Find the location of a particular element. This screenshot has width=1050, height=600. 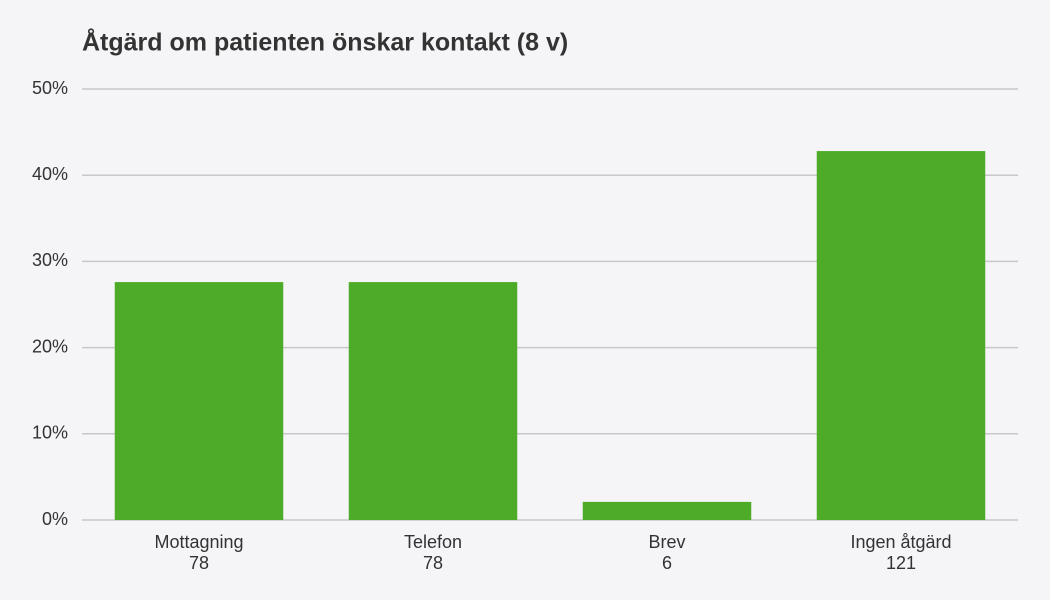

y-tick-label: 20% is located at coordinates (50, 346).